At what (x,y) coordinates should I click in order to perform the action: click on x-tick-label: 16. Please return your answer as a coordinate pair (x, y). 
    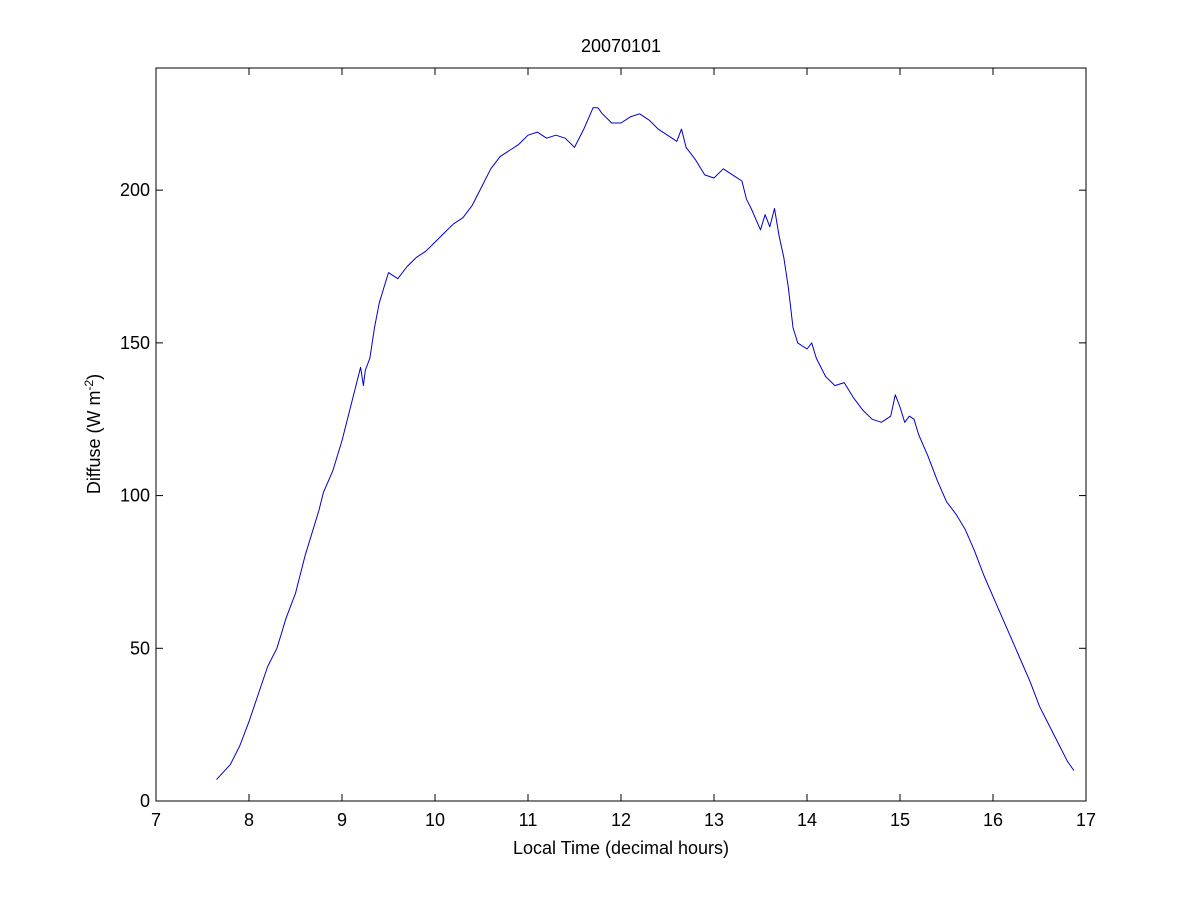
    Looking at the image, I should click on (993, 820).